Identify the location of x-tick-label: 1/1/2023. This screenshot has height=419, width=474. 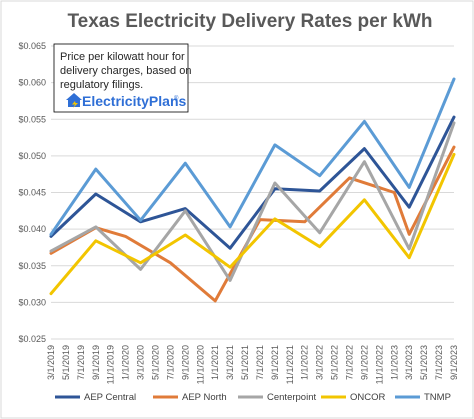
(394, 362).